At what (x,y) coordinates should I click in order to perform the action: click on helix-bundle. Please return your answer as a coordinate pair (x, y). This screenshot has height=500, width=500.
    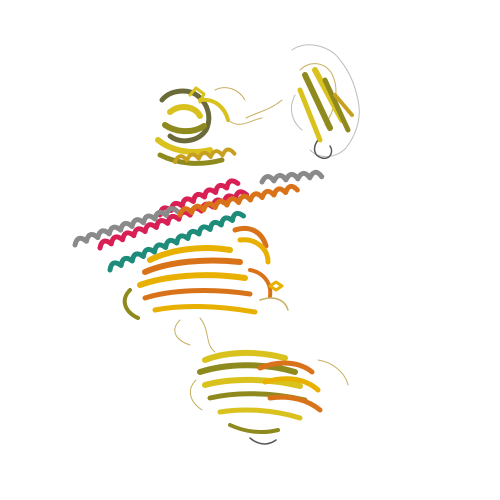
    Looking at the image, I should click on (198, 210).